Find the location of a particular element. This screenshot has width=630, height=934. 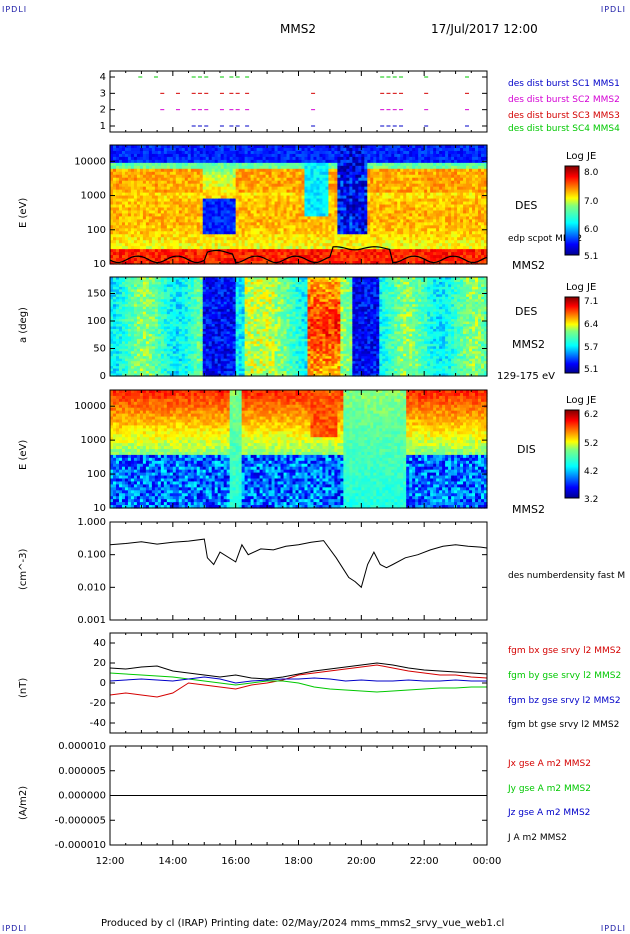

legend-burst-sc3: des dist burst SC3 MMS3 is located at coordinates (564, 116).